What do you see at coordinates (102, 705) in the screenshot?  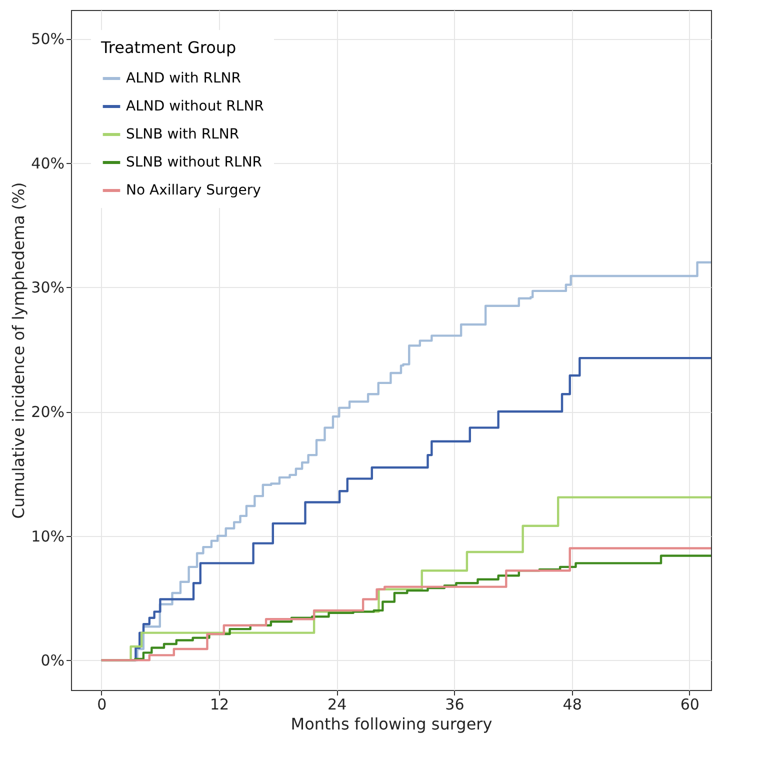 I see `x-tick-label: 0` at bounding box center [102, 705].